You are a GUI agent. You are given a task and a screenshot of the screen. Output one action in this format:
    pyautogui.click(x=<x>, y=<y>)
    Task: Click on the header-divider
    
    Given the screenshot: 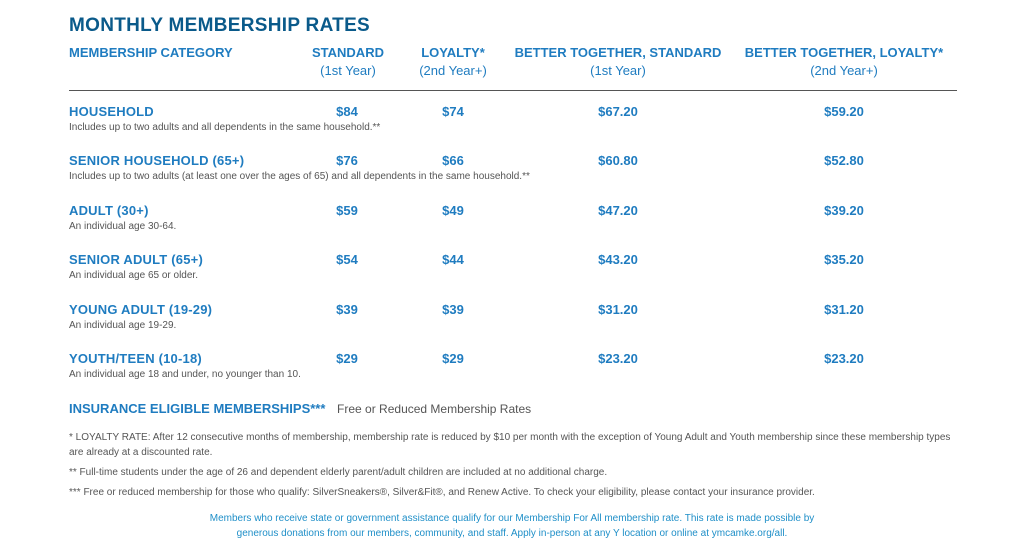 What is the action you would take?
    pyautogui.click(x=513, y=90)
    